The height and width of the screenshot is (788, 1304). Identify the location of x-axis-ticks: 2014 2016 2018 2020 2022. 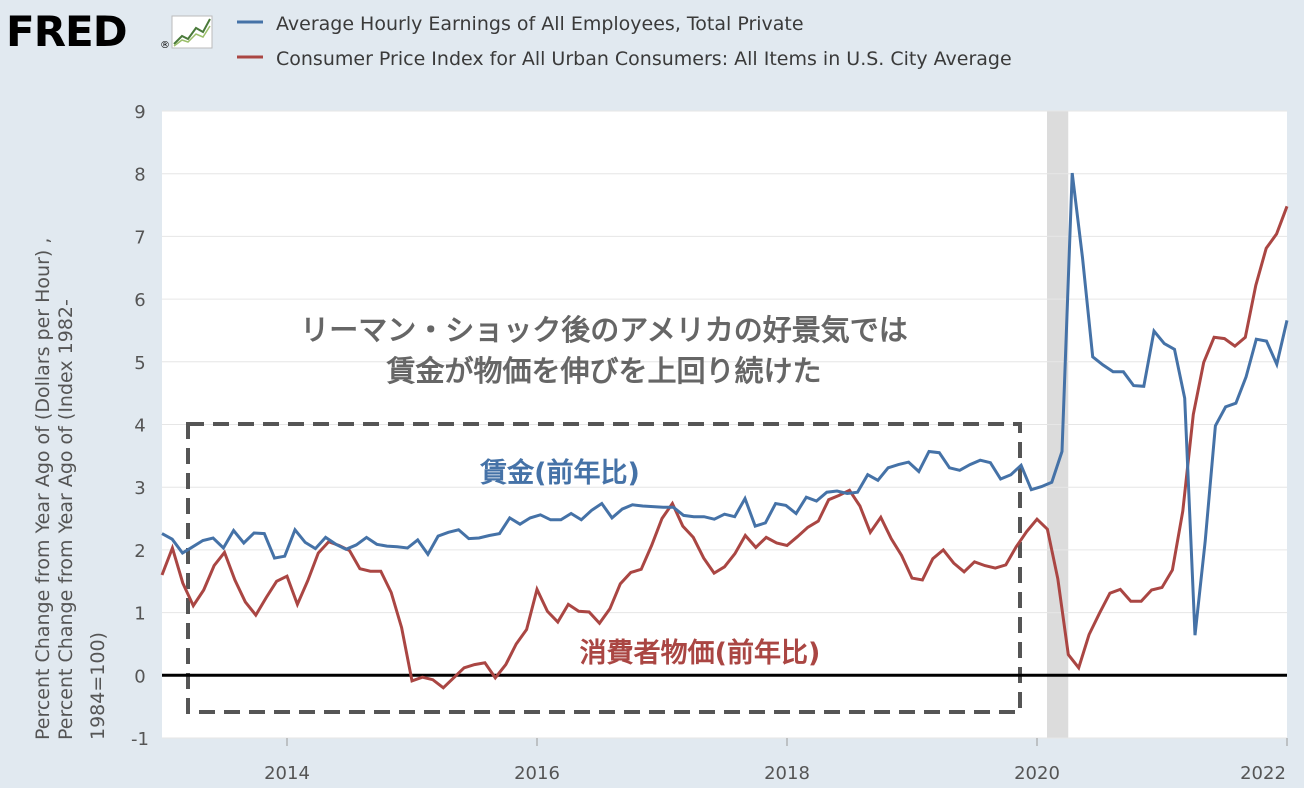
(776, 761).